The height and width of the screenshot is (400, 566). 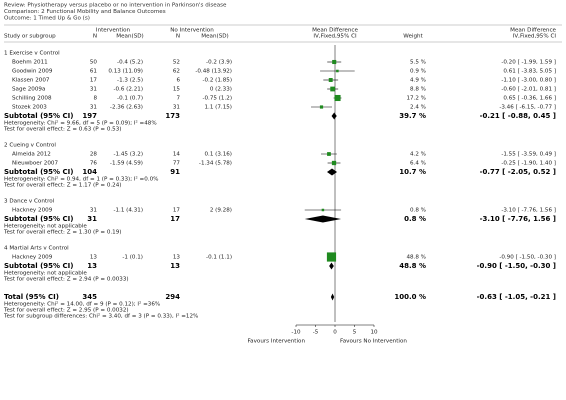 What do you see at coordinates (125, 72) in the screenshot?
I see `mean-sd: 0.13 (11.09)` at bounding box center [125, 72].